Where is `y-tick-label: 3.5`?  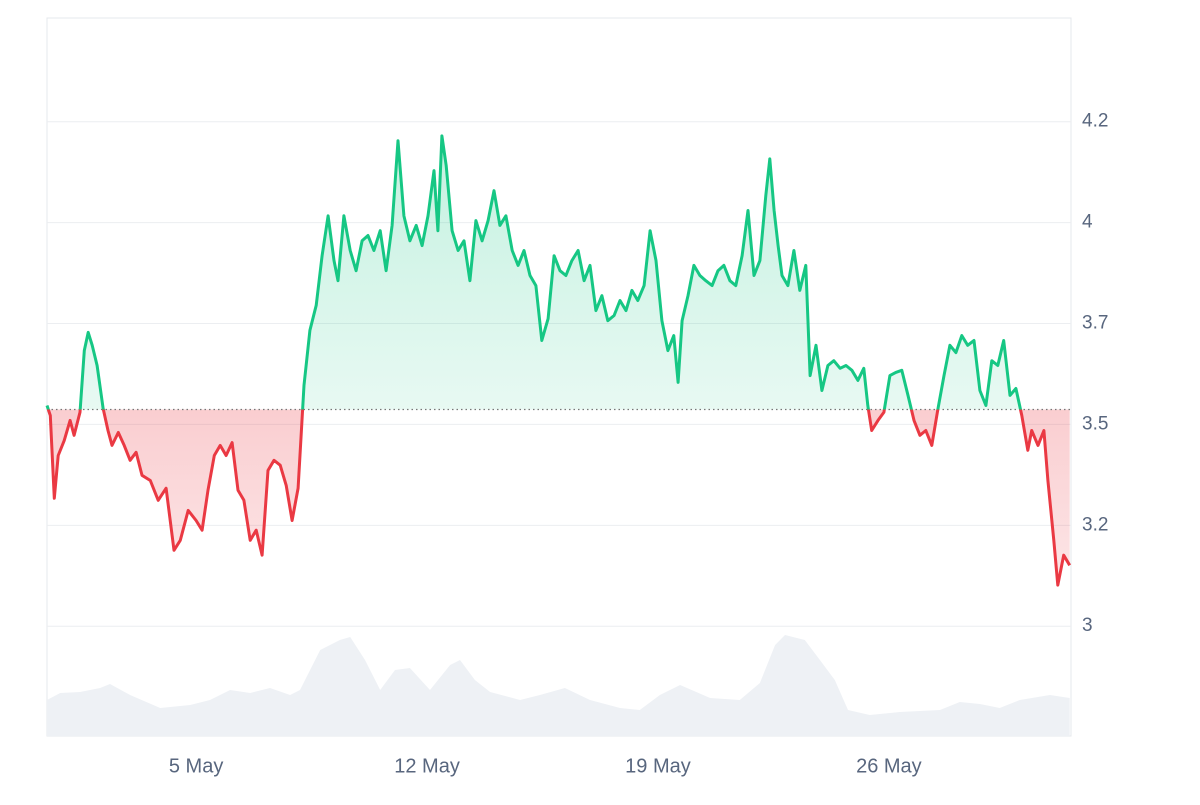 y-tick-label: 3.5 is located at coordinates (1095, 423).